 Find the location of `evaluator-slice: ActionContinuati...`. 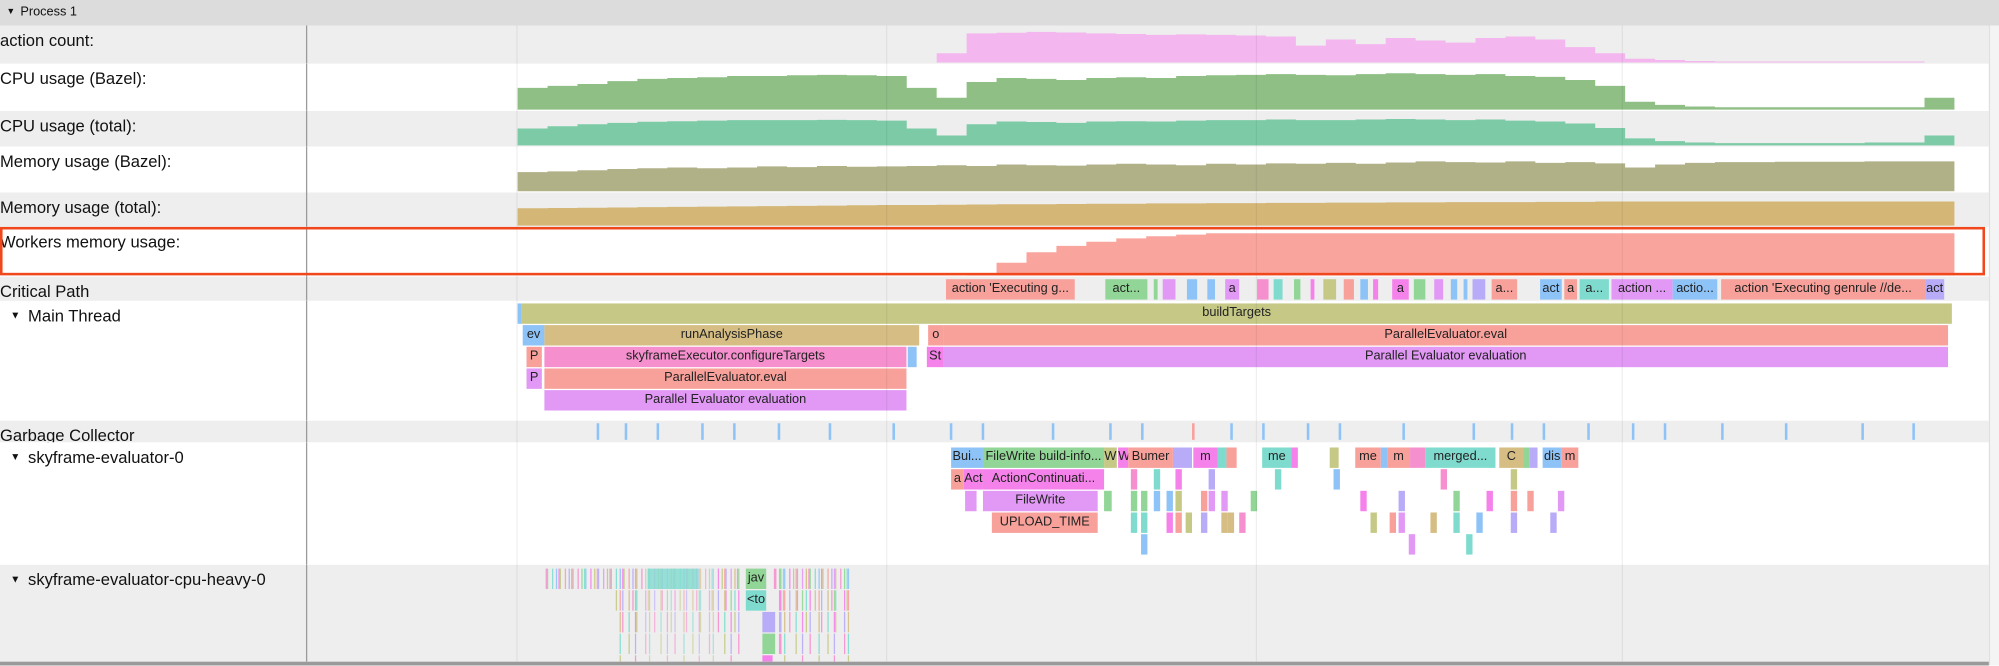

evaluator-slice: ActionContinuati... is located at coordinates (1043, 479).